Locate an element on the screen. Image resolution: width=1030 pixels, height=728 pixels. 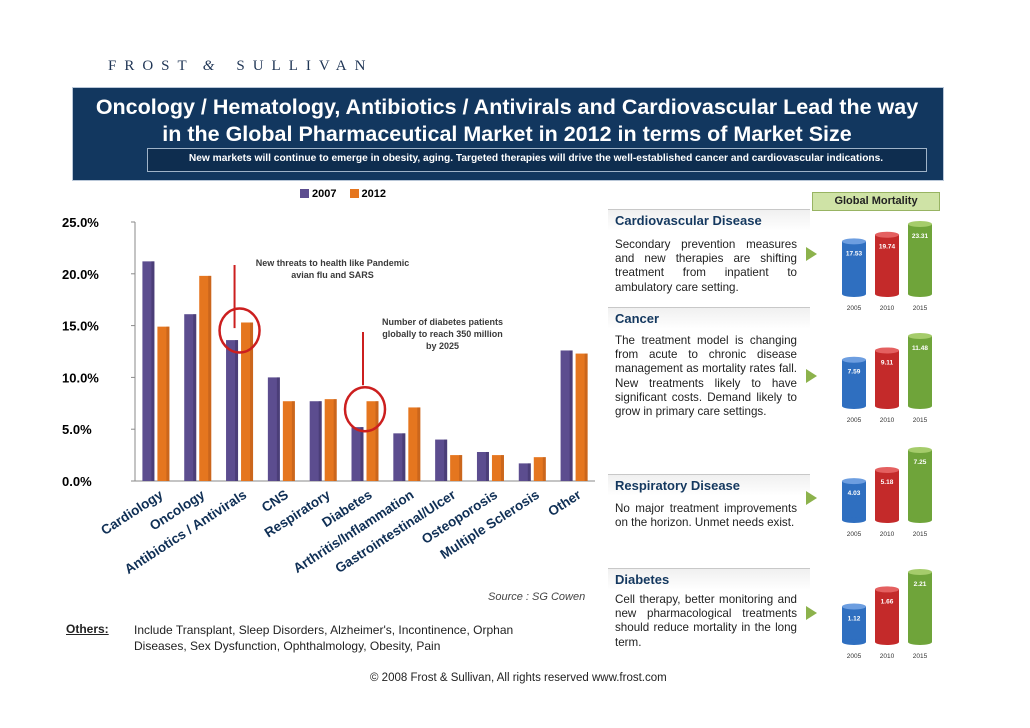
legend-label-2012: 2012 is located at coordinates (374, 194).